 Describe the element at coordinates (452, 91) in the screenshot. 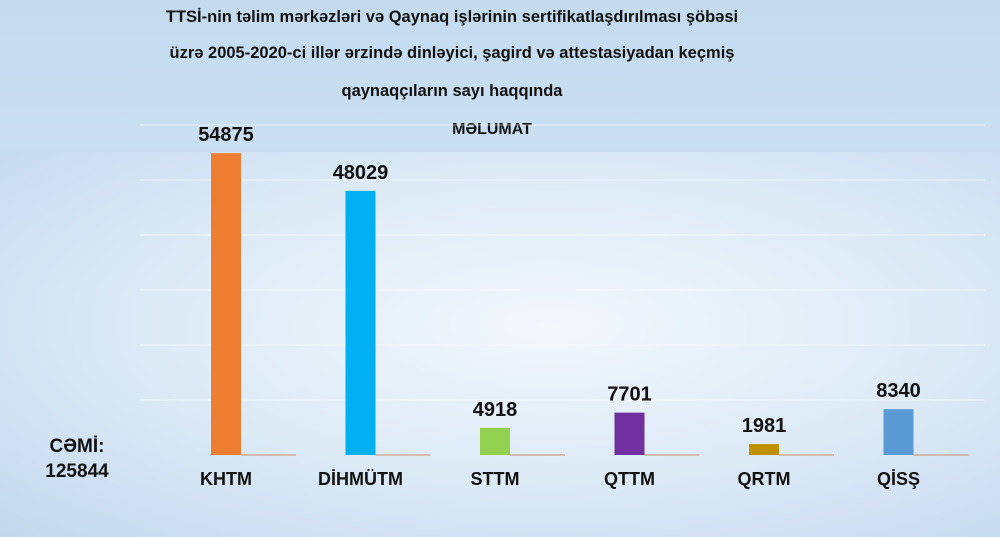

I see `title-line-3: qaynaqçıların sayı haqqında` at that location.